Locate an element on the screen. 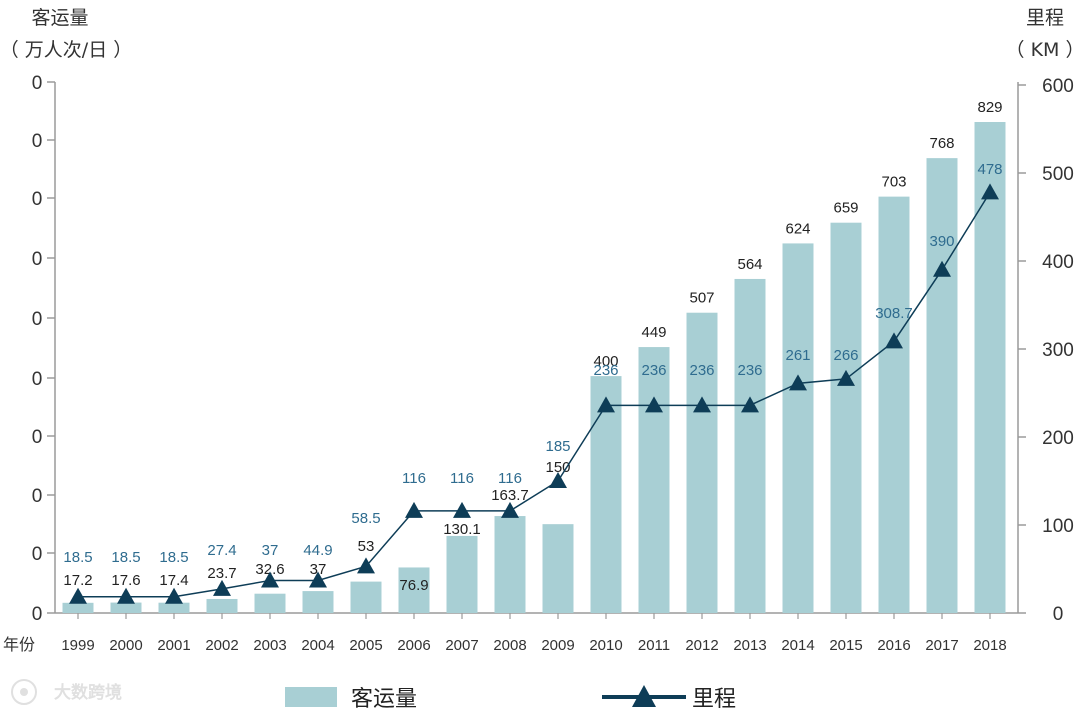 The width and height of the screenshot is (1080, 713). bar-2002 is located at coordinates (222, 605).